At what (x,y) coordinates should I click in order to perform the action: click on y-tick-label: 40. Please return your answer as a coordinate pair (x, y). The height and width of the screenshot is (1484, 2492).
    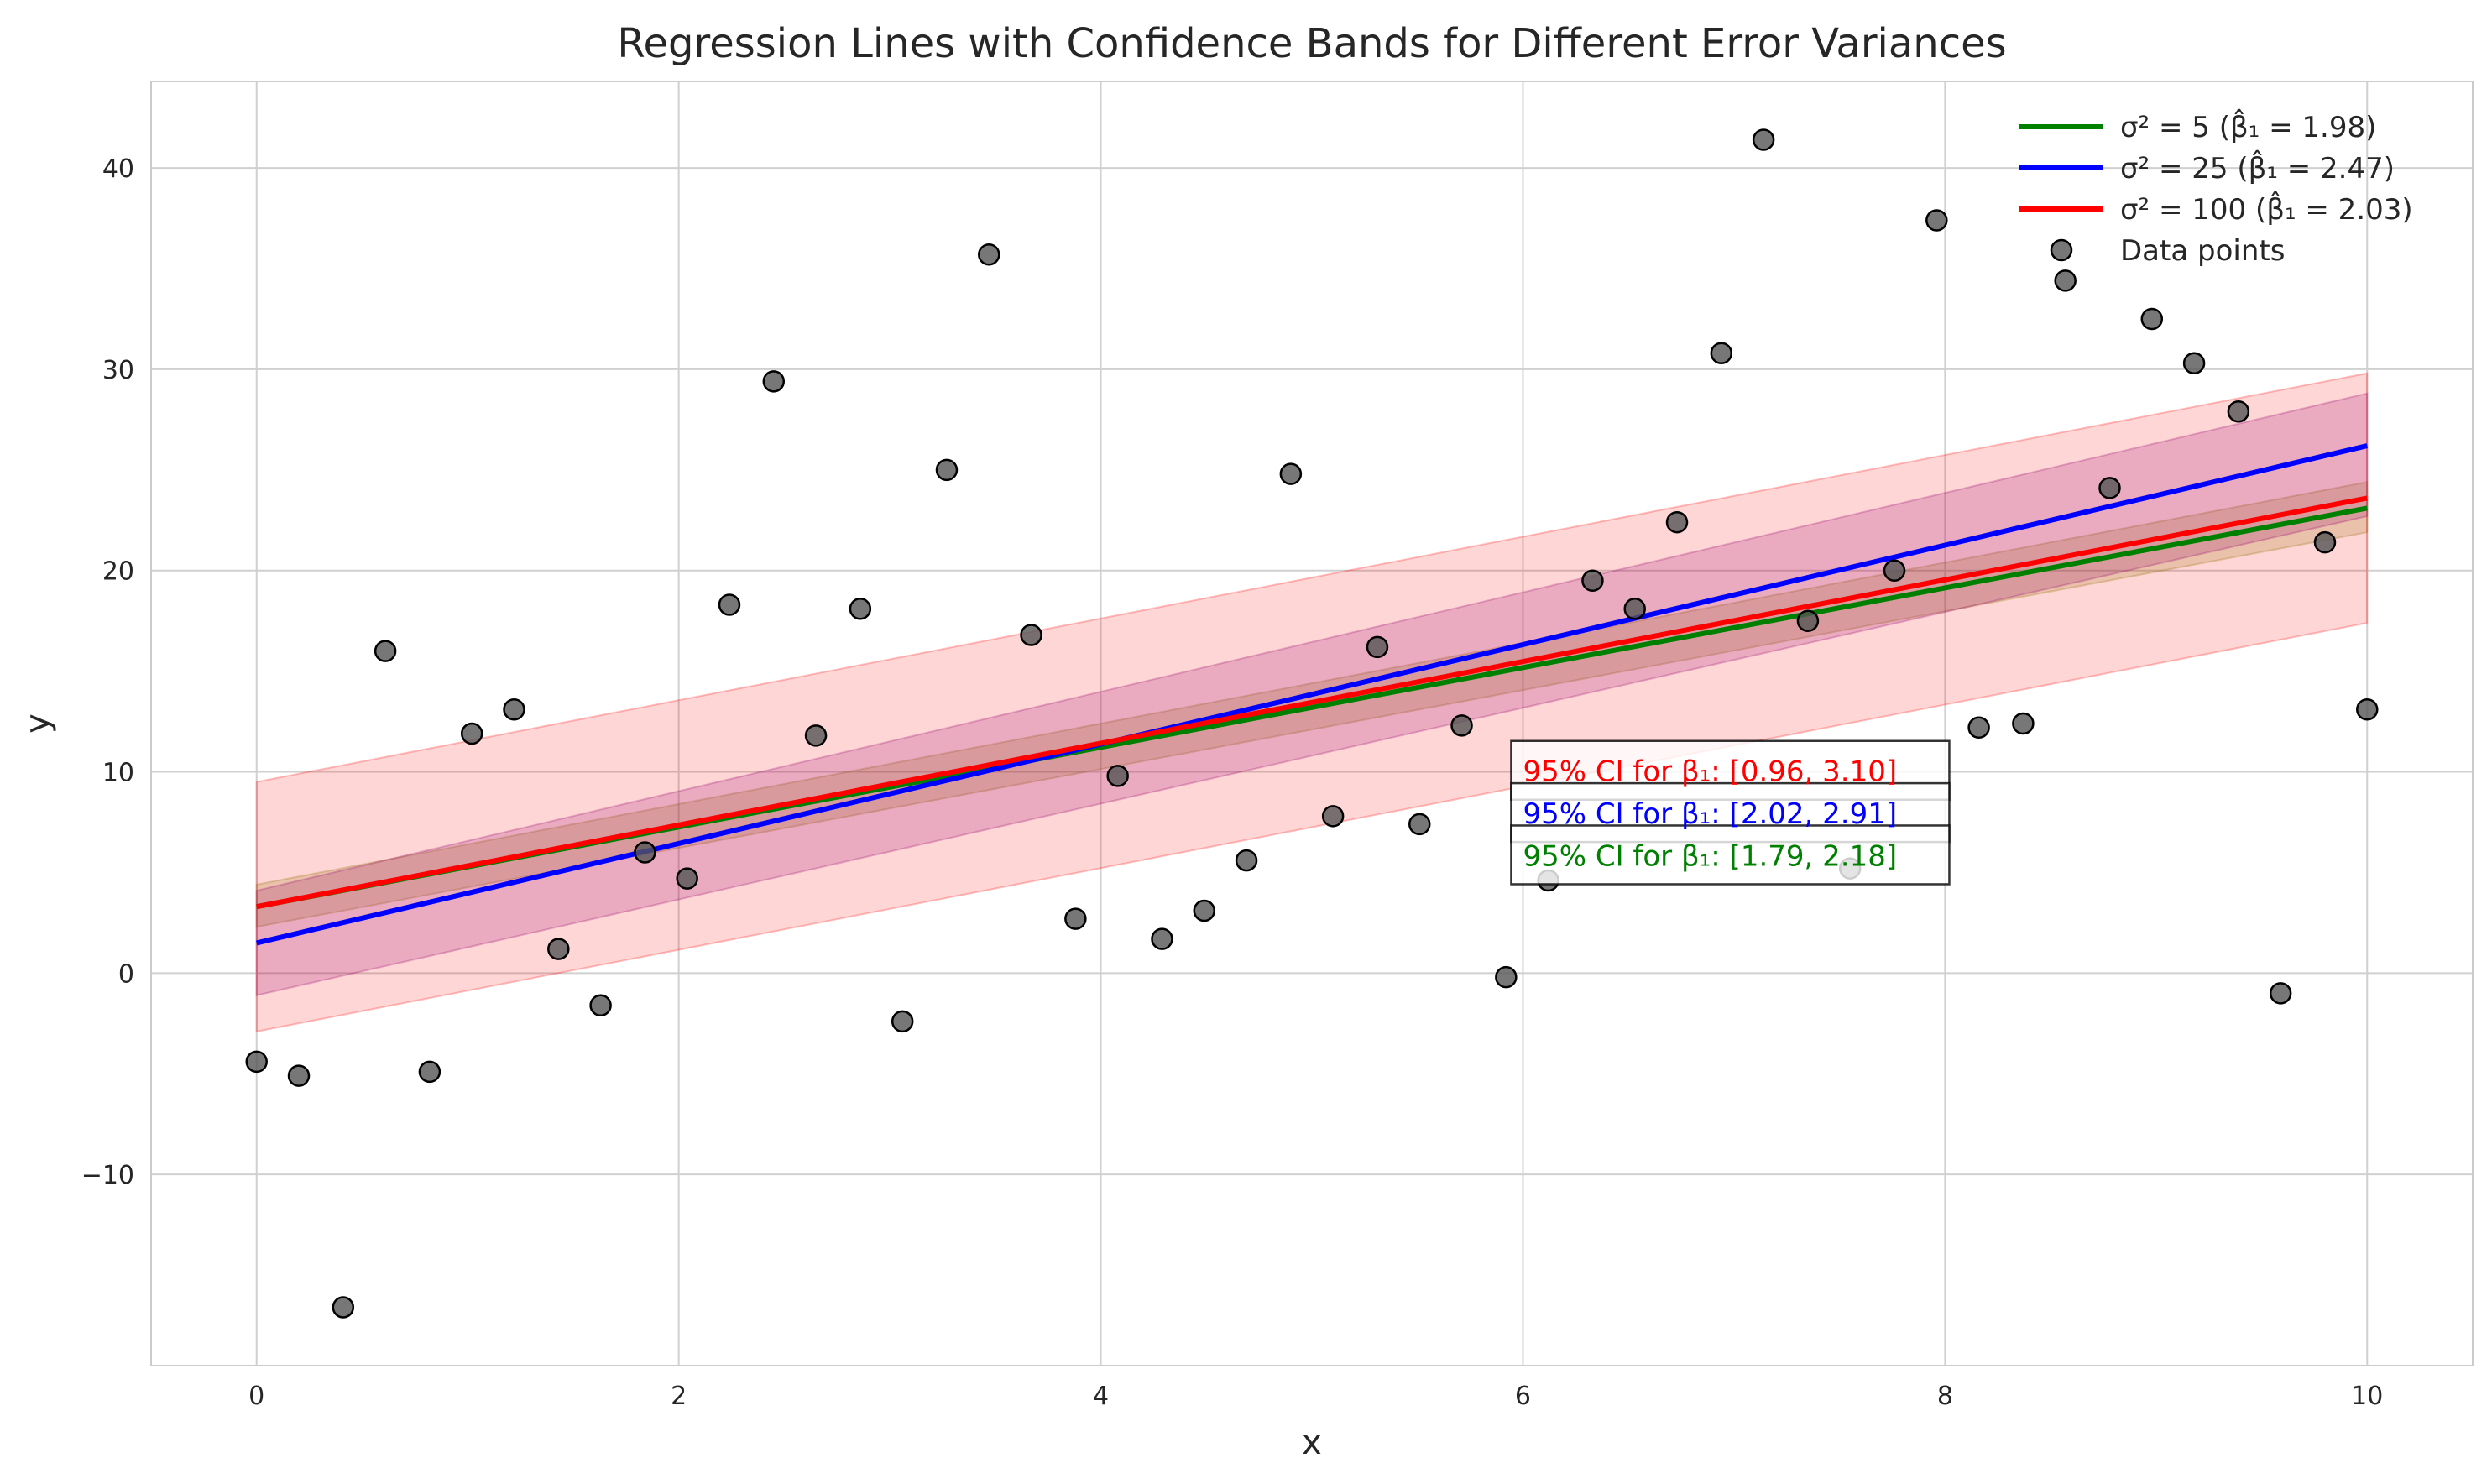
    Looking at the image, I should click on (118, 169).